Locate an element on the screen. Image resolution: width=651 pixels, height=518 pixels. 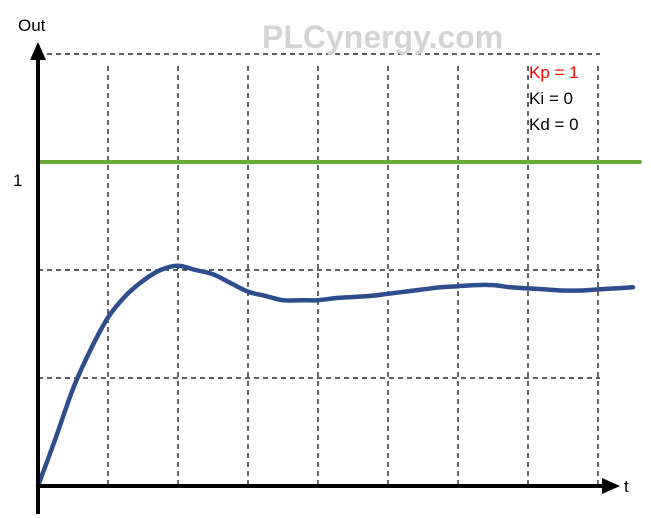
y-axis-label: Out is located at coordinates (32, 25).